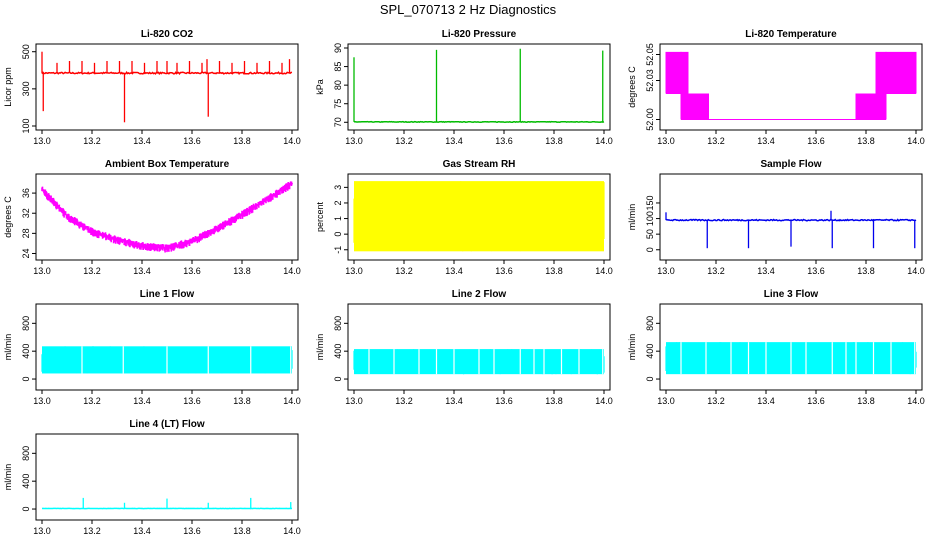  What do you see at coordinates (338, 104) in the screenshot?
I see `y-tick-label: 75` at bounding box center [338, 104].